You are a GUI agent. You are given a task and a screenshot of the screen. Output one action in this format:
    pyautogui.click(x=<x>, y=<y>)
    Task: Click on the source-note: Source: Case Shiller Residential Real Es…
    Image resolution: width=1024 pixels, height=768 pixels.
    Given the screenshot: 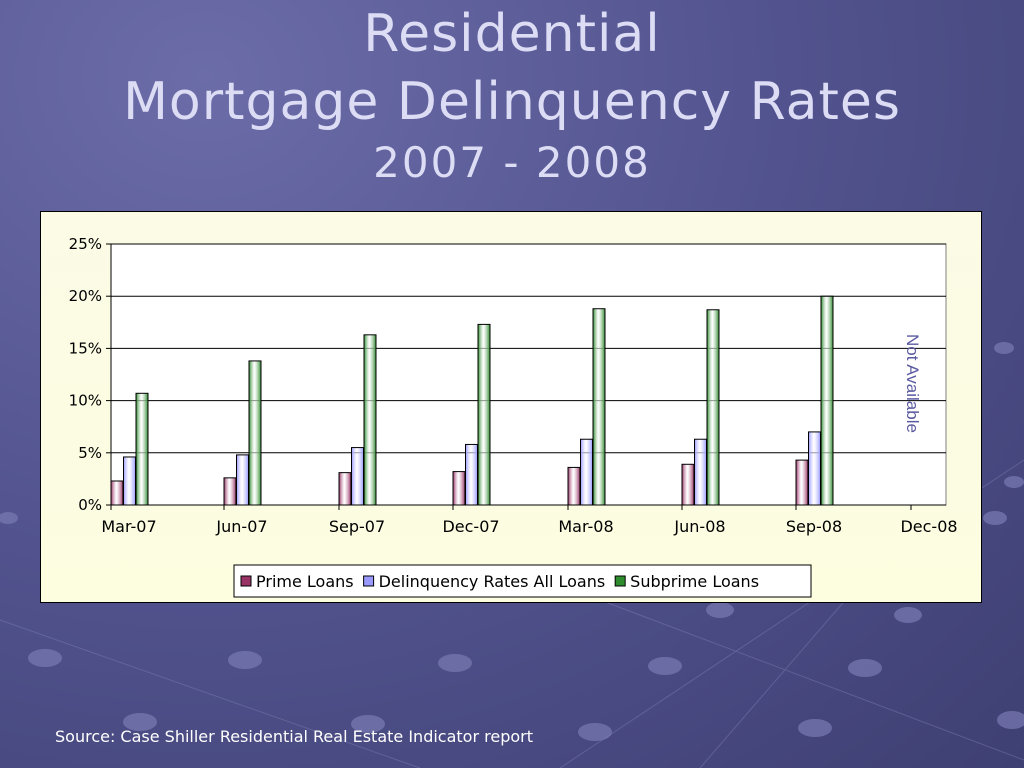 What is the action you would take?
    pyautogui.click(x=294, y=736)
    